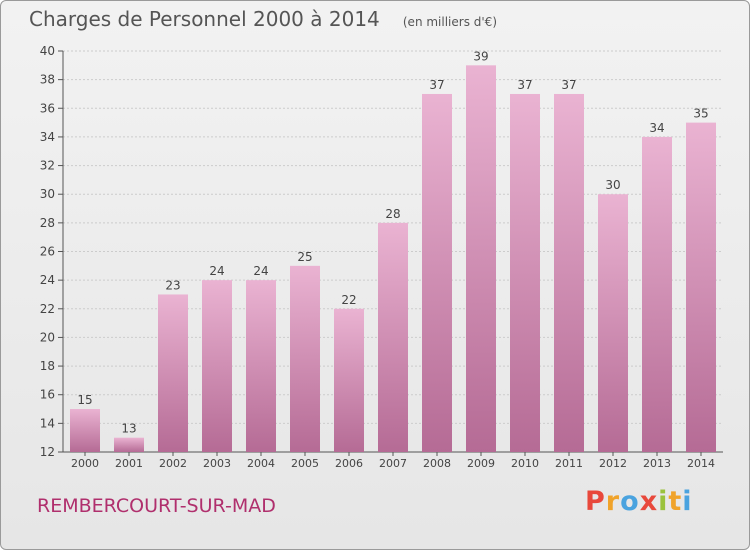 This screenshot has height=550, width=750. Describe the element at coordinates (204, 19) in the screenshot. I see `chart-title: Charges de Personnel 2000 à 2014` at that location.